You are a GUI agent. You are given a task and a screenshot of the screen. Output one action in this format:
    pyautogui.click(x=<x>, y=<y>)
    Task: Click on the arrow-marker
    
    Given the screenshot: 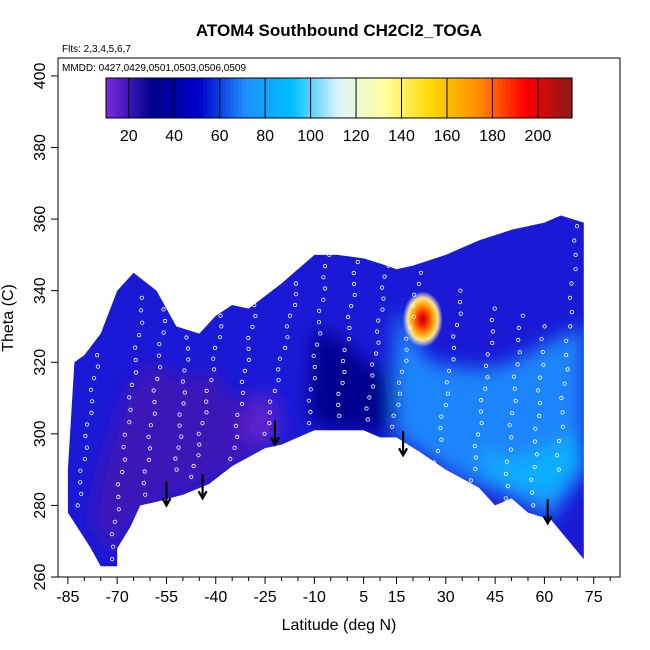 What is the action you would take?
    pyautogui.click(x=547, y=512)
    